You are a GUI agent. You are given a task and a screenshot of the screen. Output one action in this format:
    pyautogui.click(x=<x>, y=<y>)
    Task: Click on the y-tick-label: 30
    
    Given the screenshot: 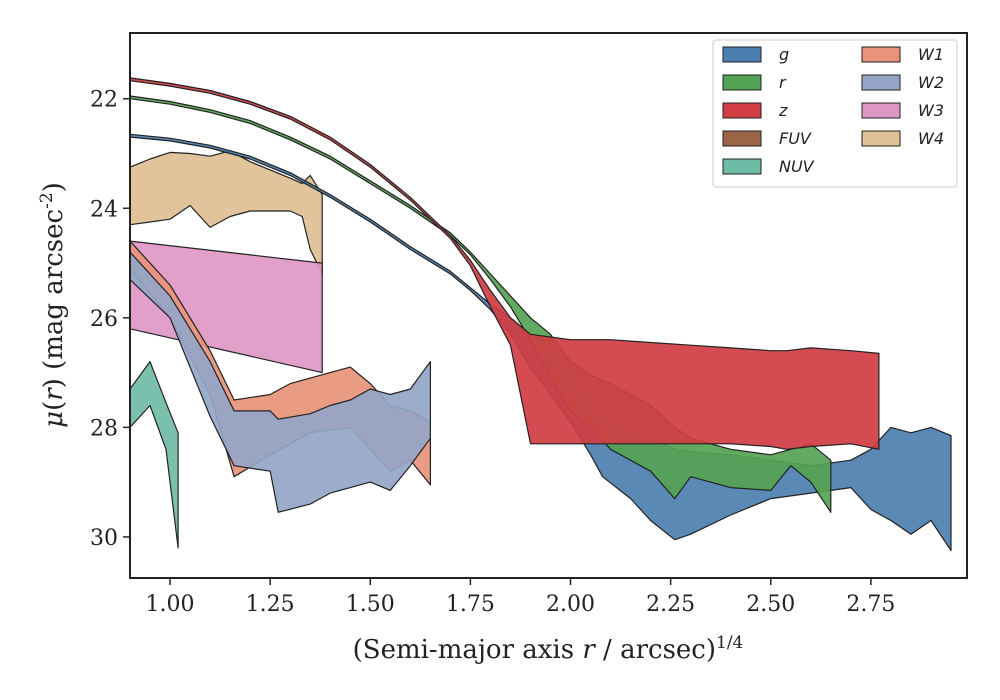 What is the action you would take?
    pyautogui.click(x=104, y=538)
    